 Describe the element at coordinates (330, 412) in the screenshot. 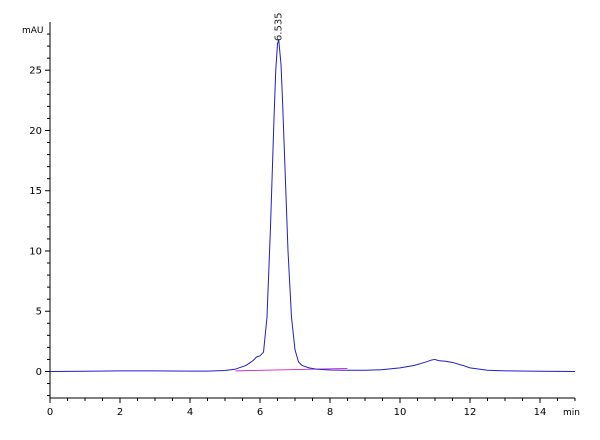

I see `x-tick-label: 8` at that location.